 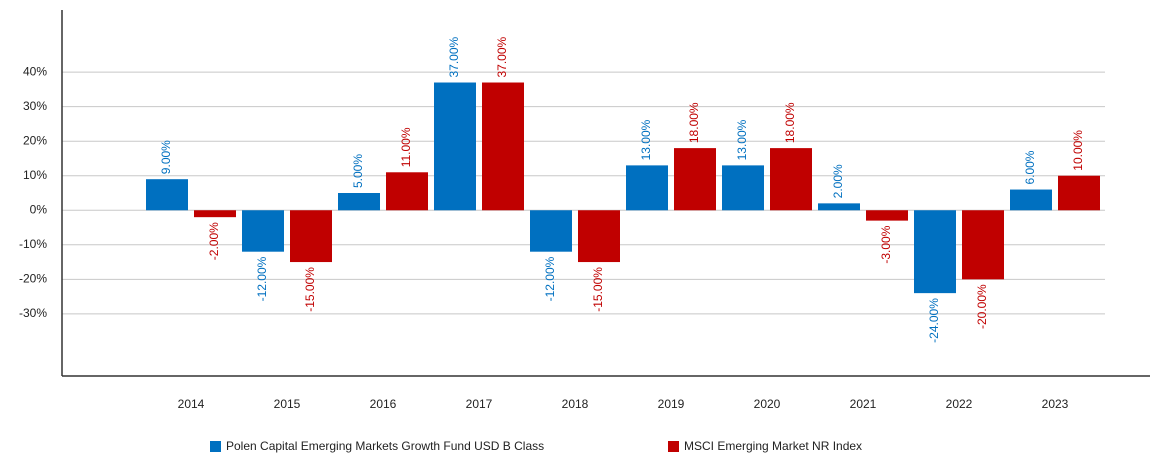 What do you see at coordinates (358, 171) in the screenshot?
I see `value-label: 5.00%` at bounding box center [358, 171].